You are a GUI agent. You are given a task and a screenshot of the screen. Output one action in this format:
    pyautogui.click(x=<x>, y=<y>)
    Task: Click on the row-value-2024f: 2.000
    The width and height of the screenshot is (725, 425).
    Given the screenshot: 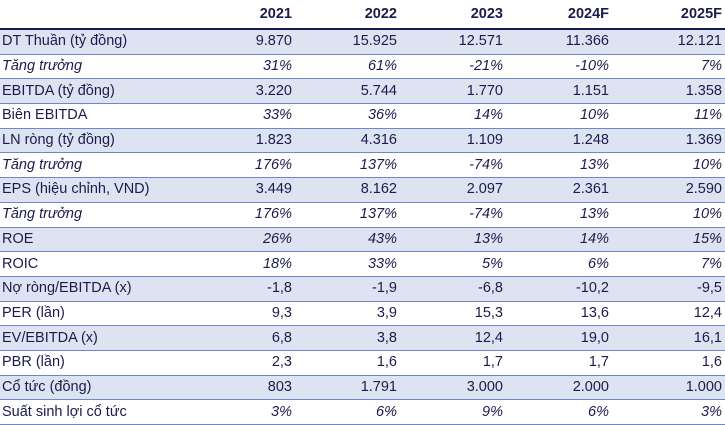 What is the action you would take?
    pyautogui.click(x=590, y=386)
    